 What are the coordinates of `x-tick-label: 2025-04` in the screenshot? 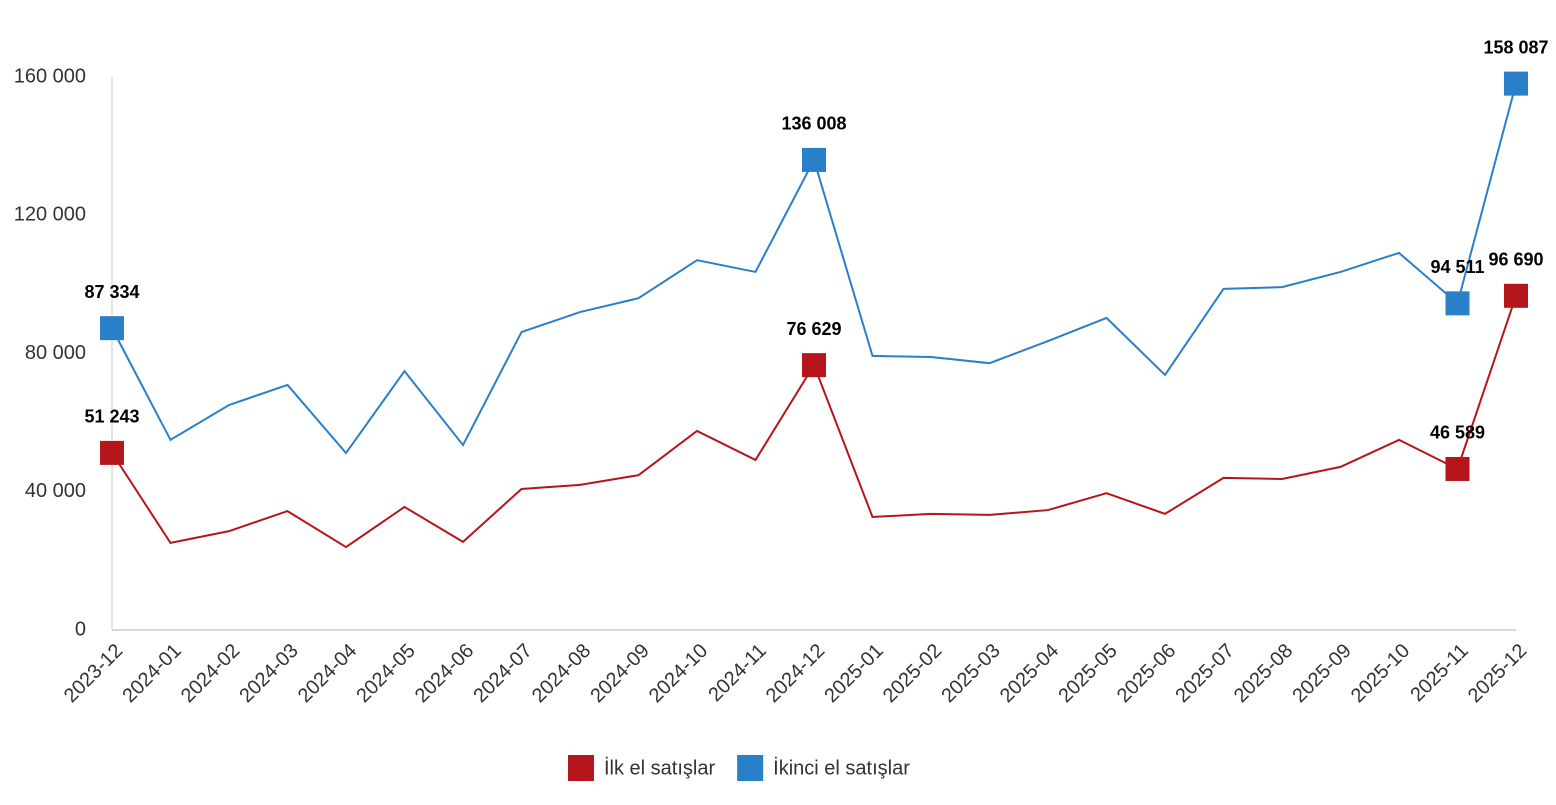 It's located at (1029, 673).